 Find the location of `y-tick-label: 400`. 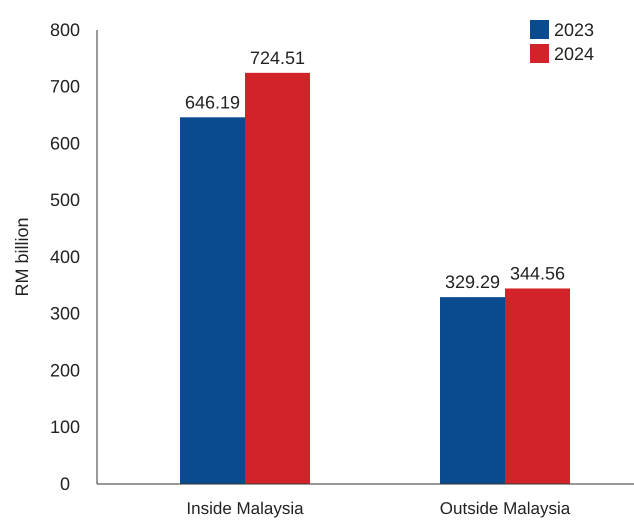

y-tick-label: 400 is located at coordinates (65, 256).